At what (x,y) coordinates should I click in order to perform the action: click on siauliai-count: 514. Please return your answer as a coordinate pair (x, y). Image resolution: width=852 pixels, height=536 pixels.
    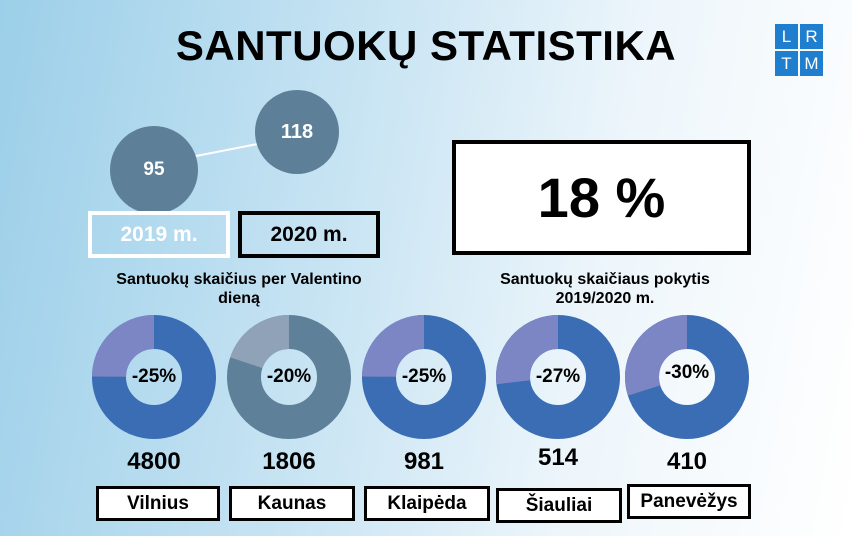
    Looking at the image, I should click on (558, 457).